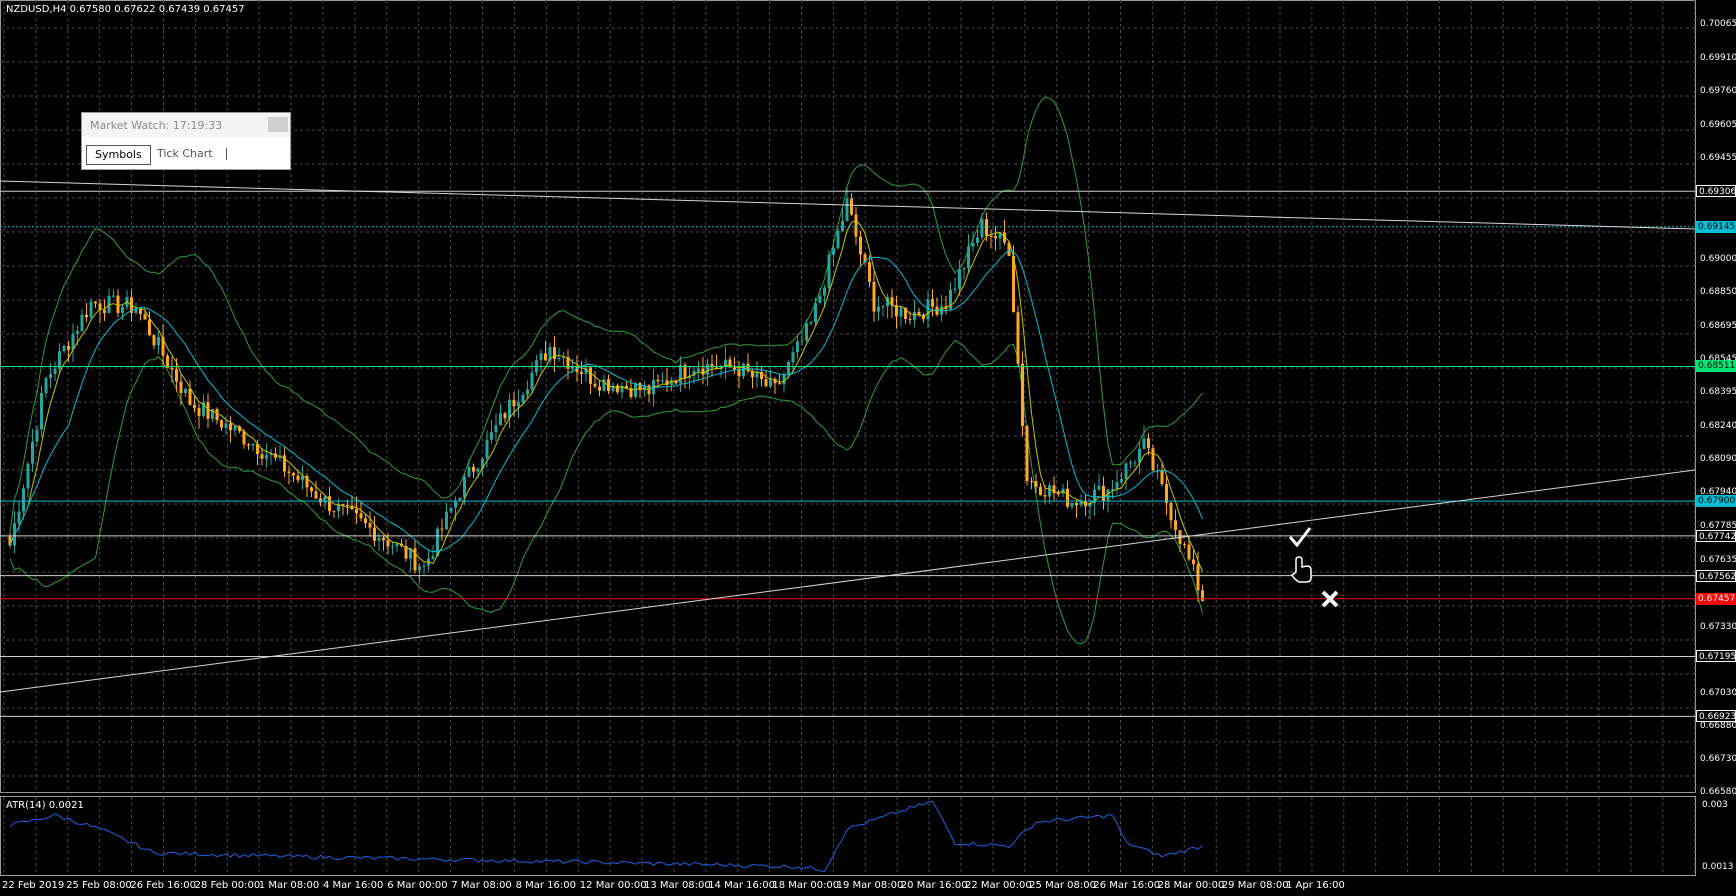 This screenshot has width=1736, height=896. What do you see at coordinates (1718, 758) in the screenshot?
I see `price-tick-label: 0.66730` at bounding box center [1718, 758].